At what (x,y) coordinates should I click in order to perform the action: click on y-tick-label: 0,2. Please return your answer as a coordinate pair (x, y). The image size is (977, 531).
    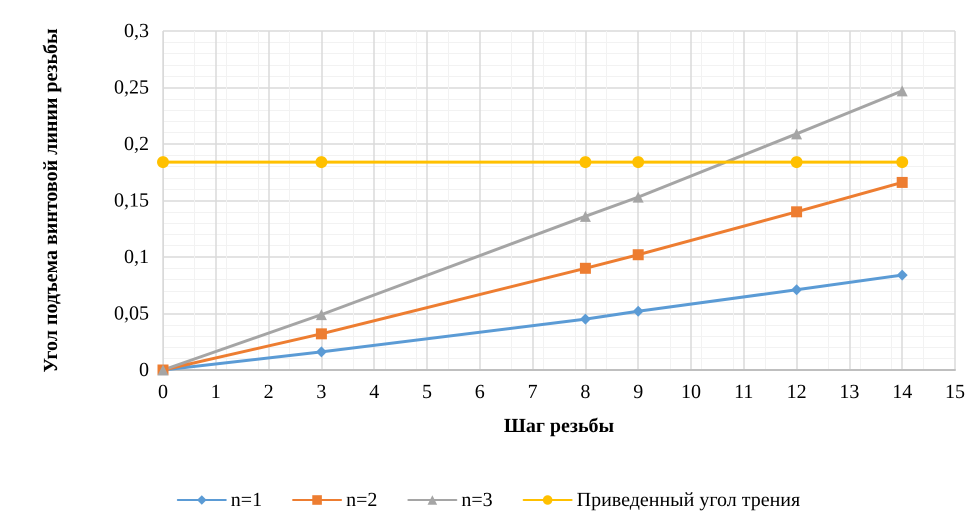
    Looking at the image, I should click on (136, 144).